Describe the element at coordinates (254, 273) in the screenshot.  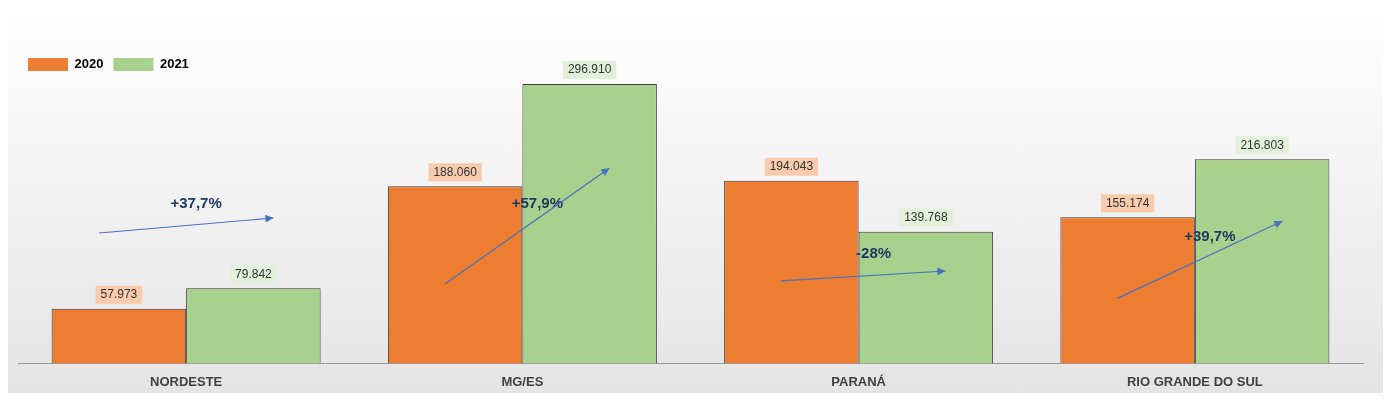
I see `data-label: 79.842` at that location.